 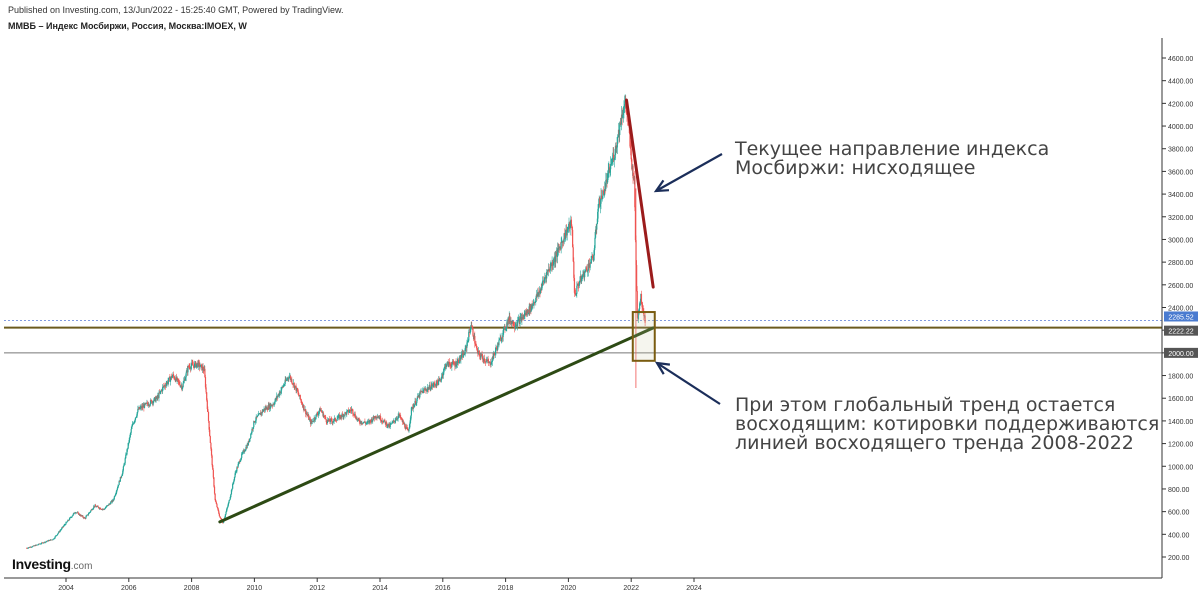 What do you see at coordinates (661, 186) in the screenshot?
I see `arrow-head` at bounding box center [661, 186].